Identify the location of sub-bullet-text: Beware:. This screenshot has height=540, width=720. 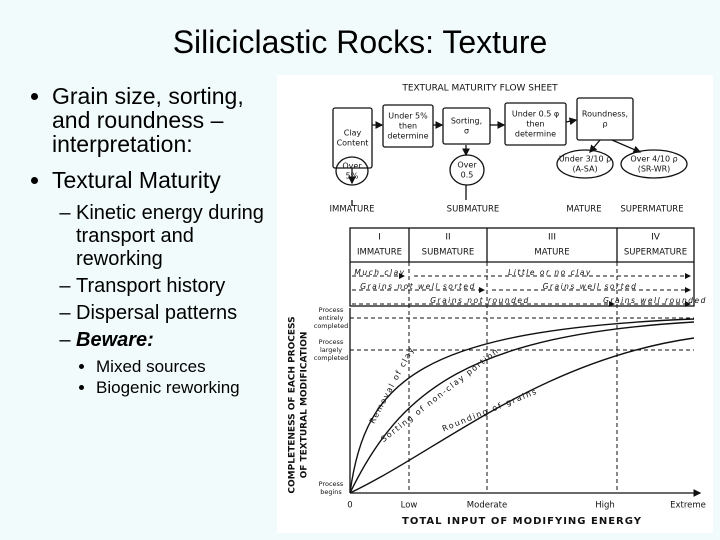
(115, 340).